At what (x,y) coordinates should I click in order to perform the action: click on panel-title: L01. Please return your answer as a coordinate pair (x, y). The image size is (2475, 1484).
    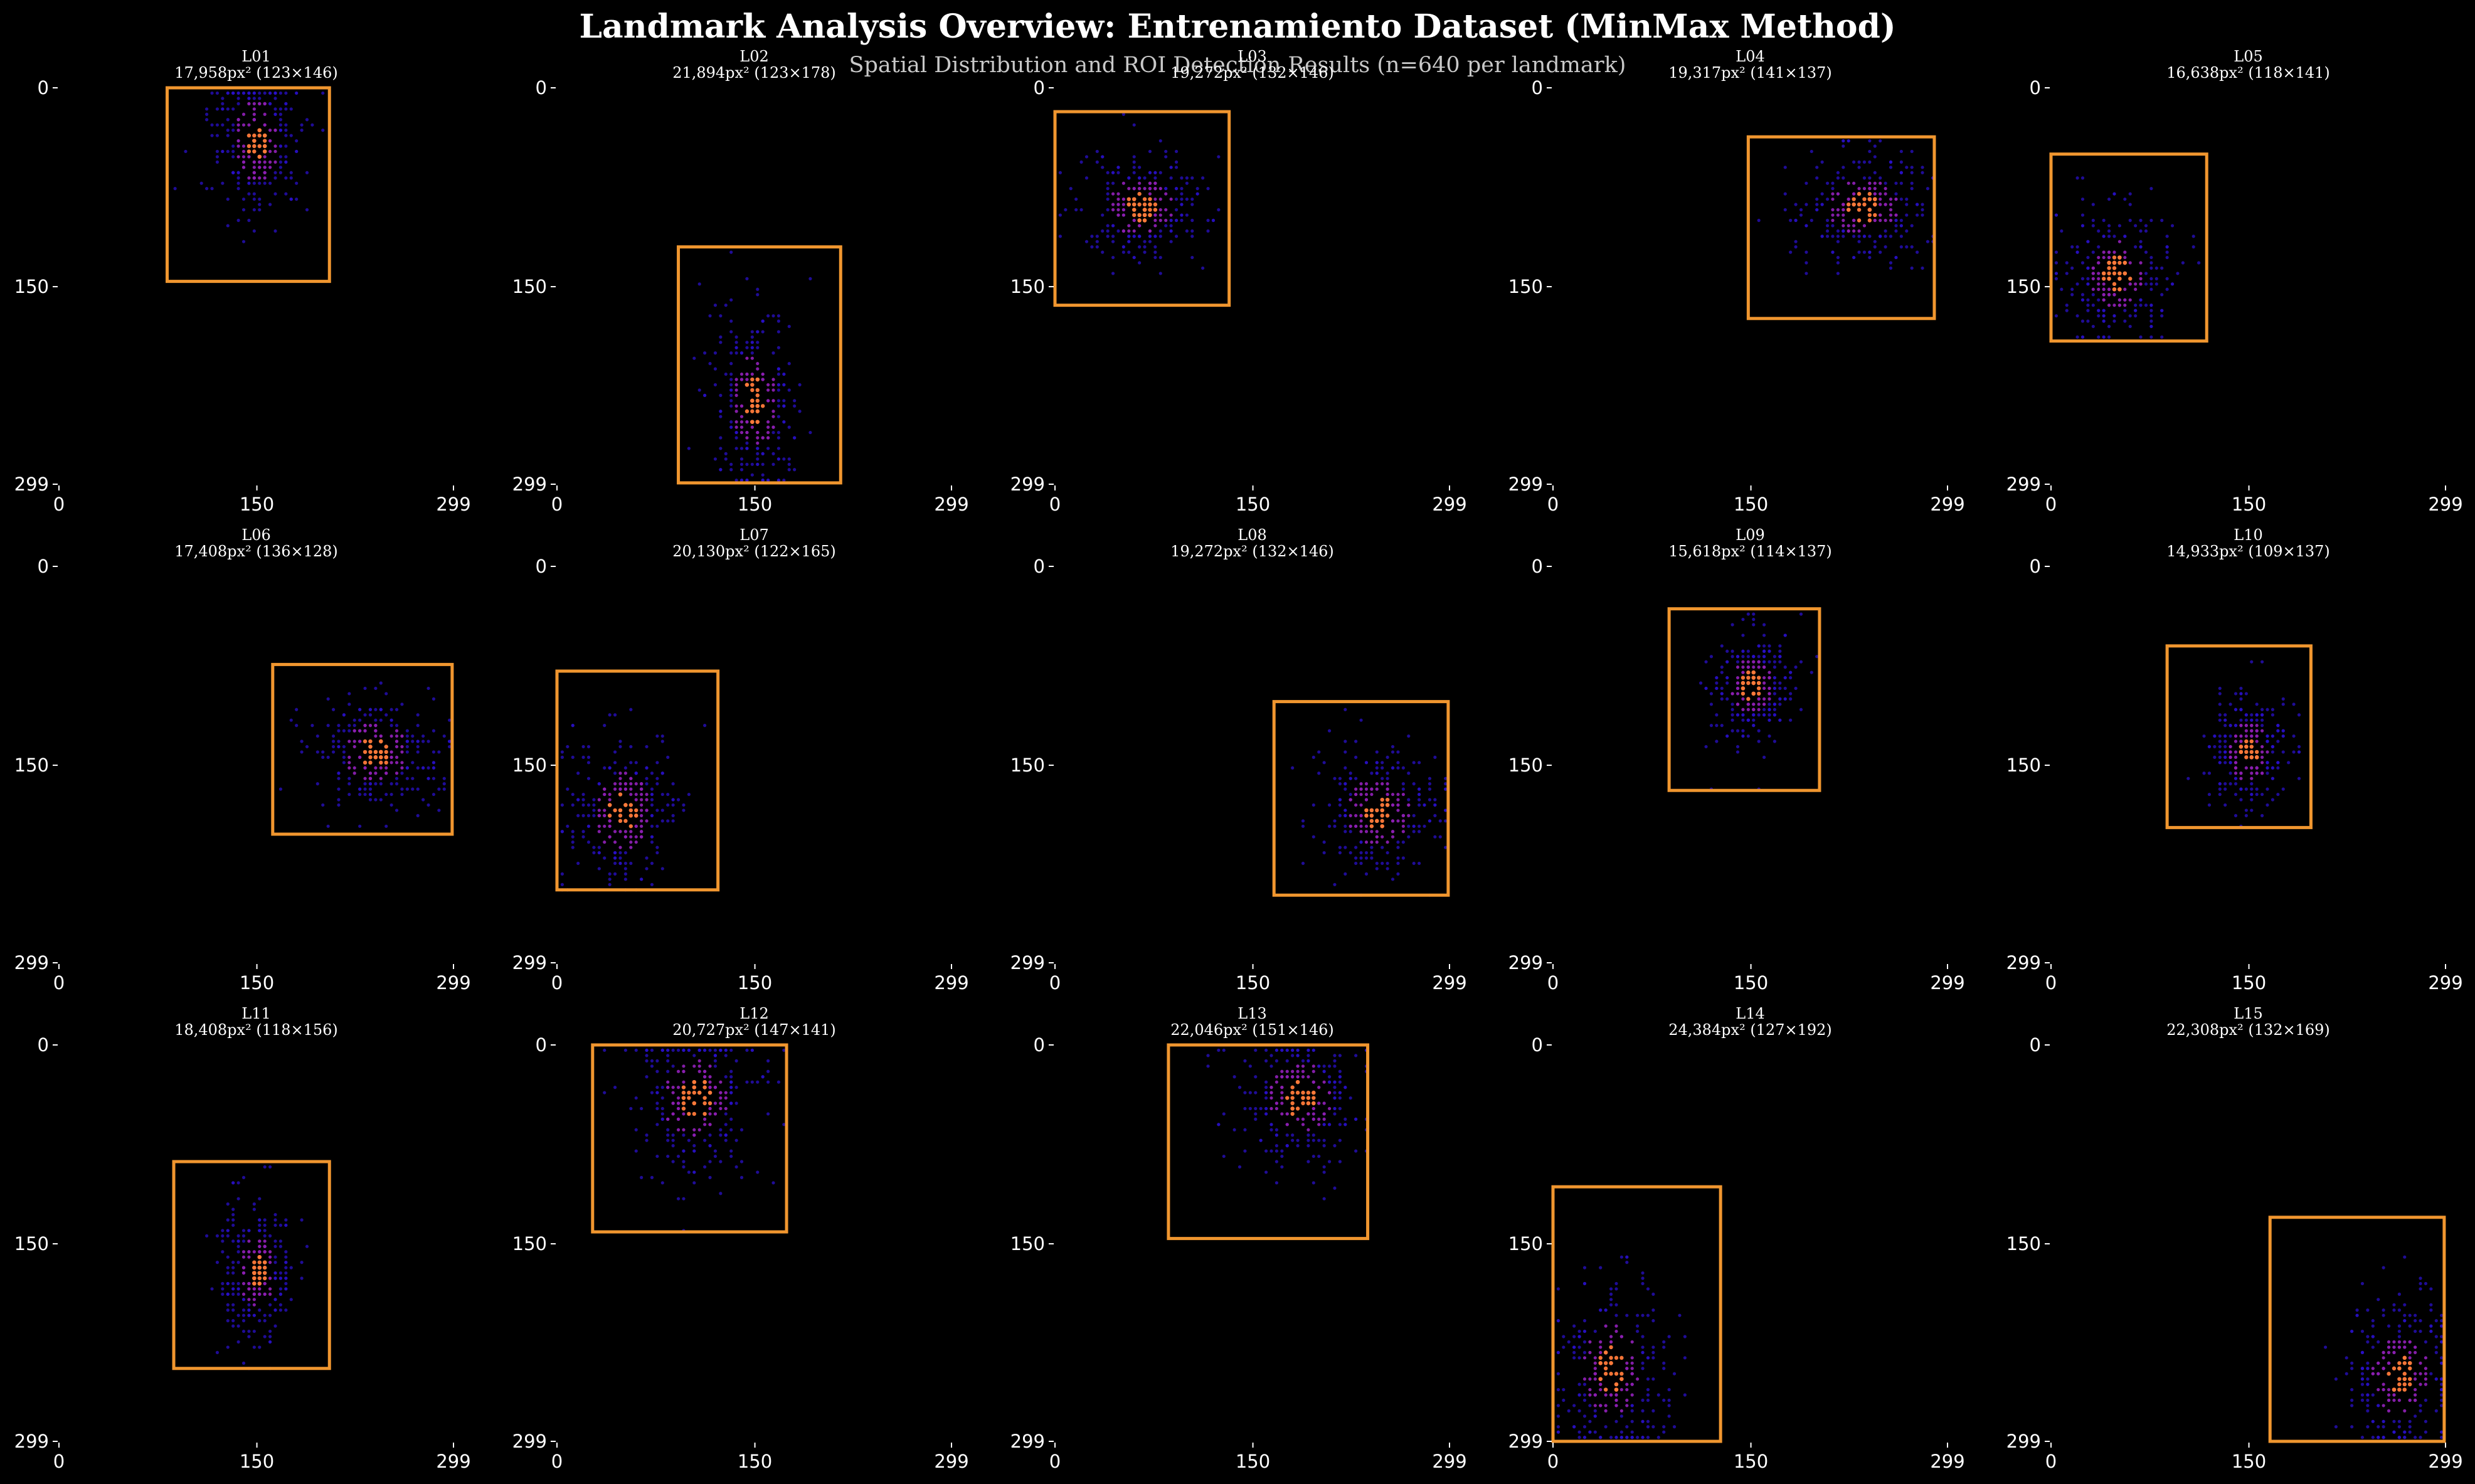
    Looking at the image, I should click on (256, 56).